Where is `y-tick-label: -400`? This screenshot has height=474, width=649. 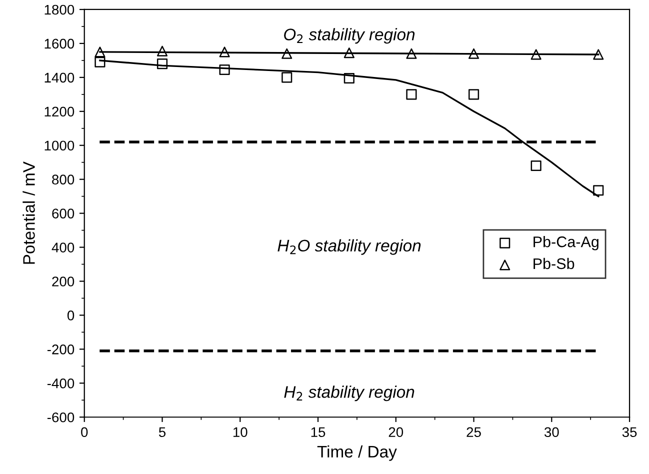
y-tick-label: -400 is located at coordinates (60, 383).